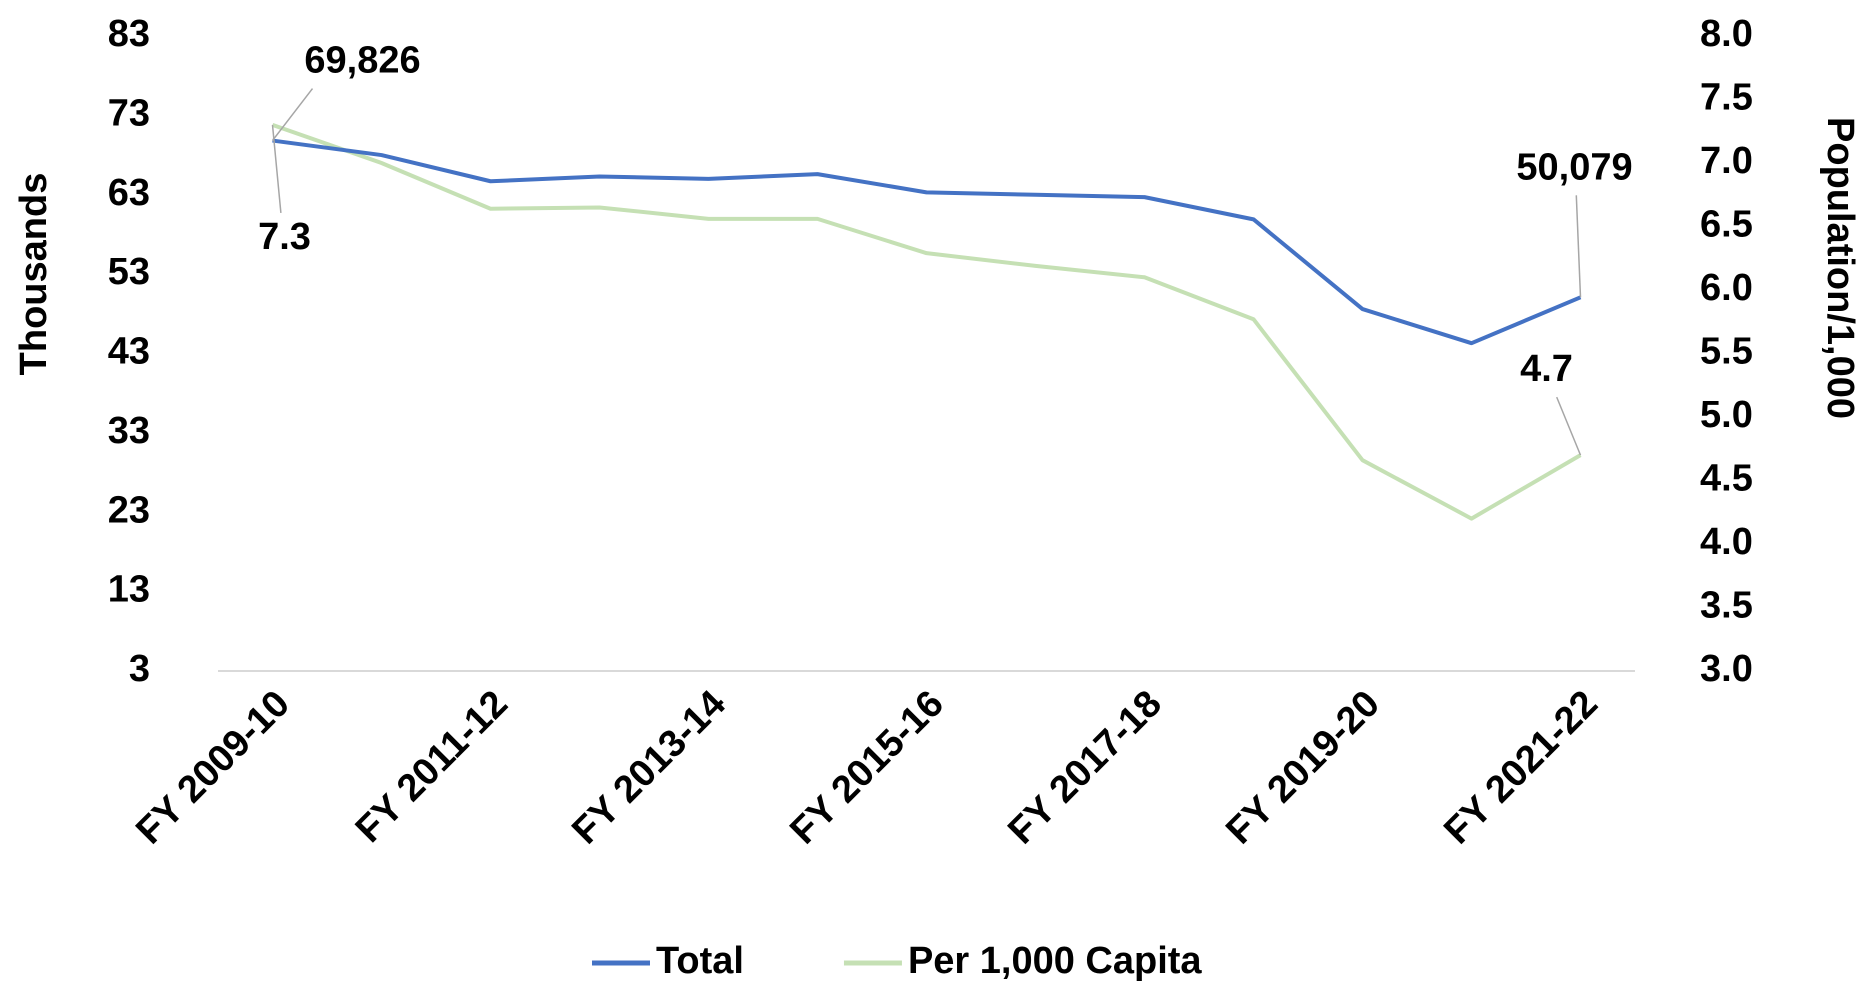 This screenshot has width=1868, height=989. What do you see at coordinates (1726, 98) in the screenshot?
I see `y2-tick-label: 7.5` at bounding box center [1726, 98].